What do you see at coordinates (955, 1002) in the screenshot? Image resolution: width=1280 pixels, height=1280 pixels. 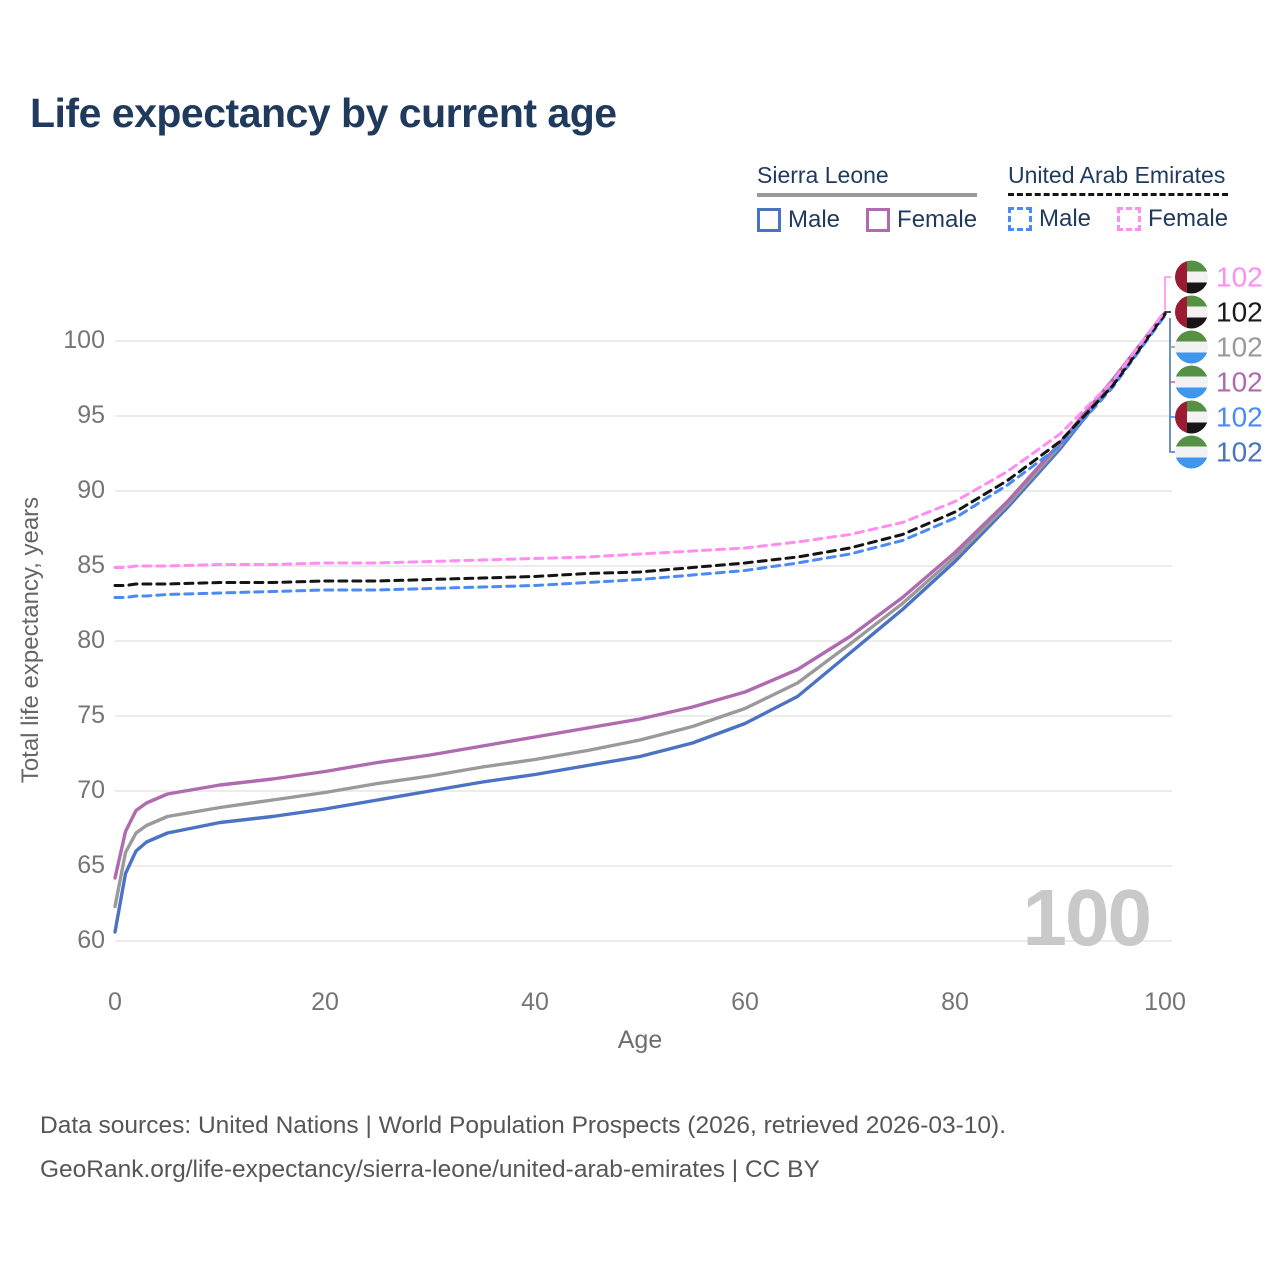 I see `x-tick-80: 80` at bounding box center [955, 1002].